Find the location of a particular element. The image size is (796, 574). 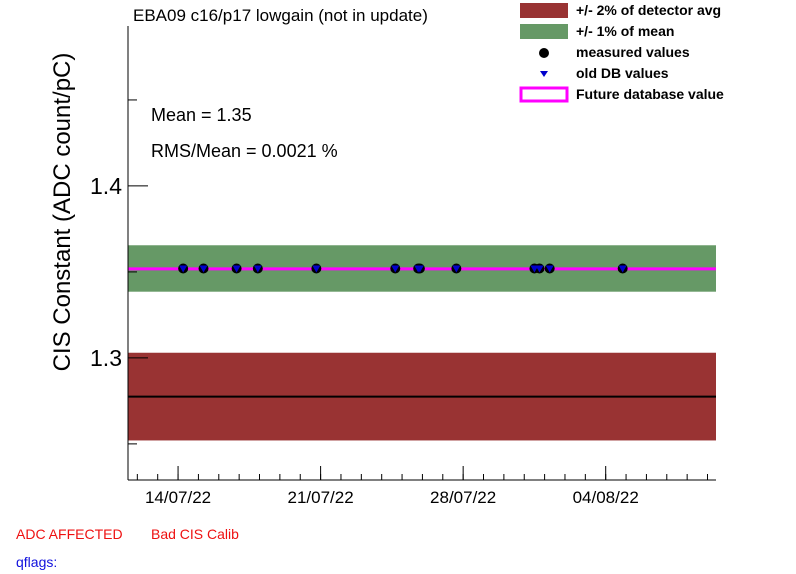

legend-triangle is located at coordinates (544, 74).